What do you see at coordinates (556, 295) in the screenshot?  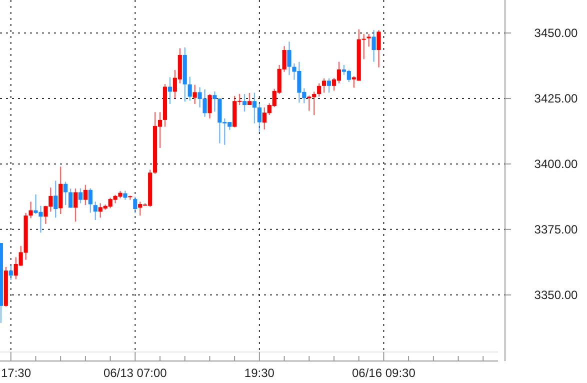 I see `y-tick-label: 3350.00` at bounding box center [556, 295].